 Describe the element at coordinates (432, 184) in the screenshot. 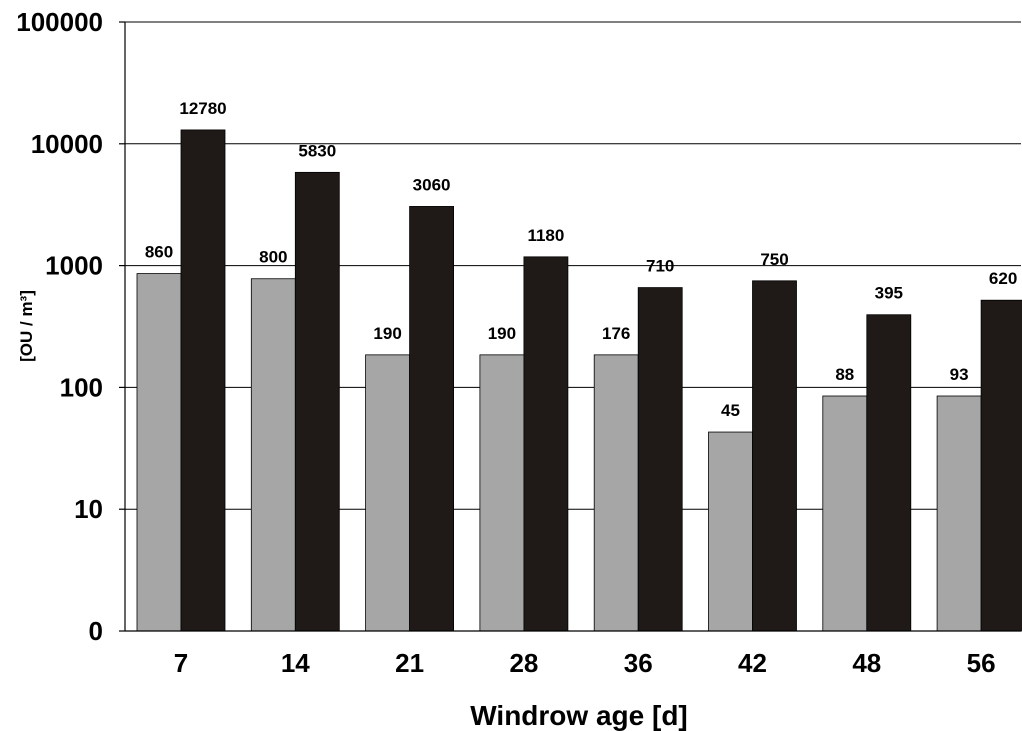

I see `data-label: 3060` at that location.